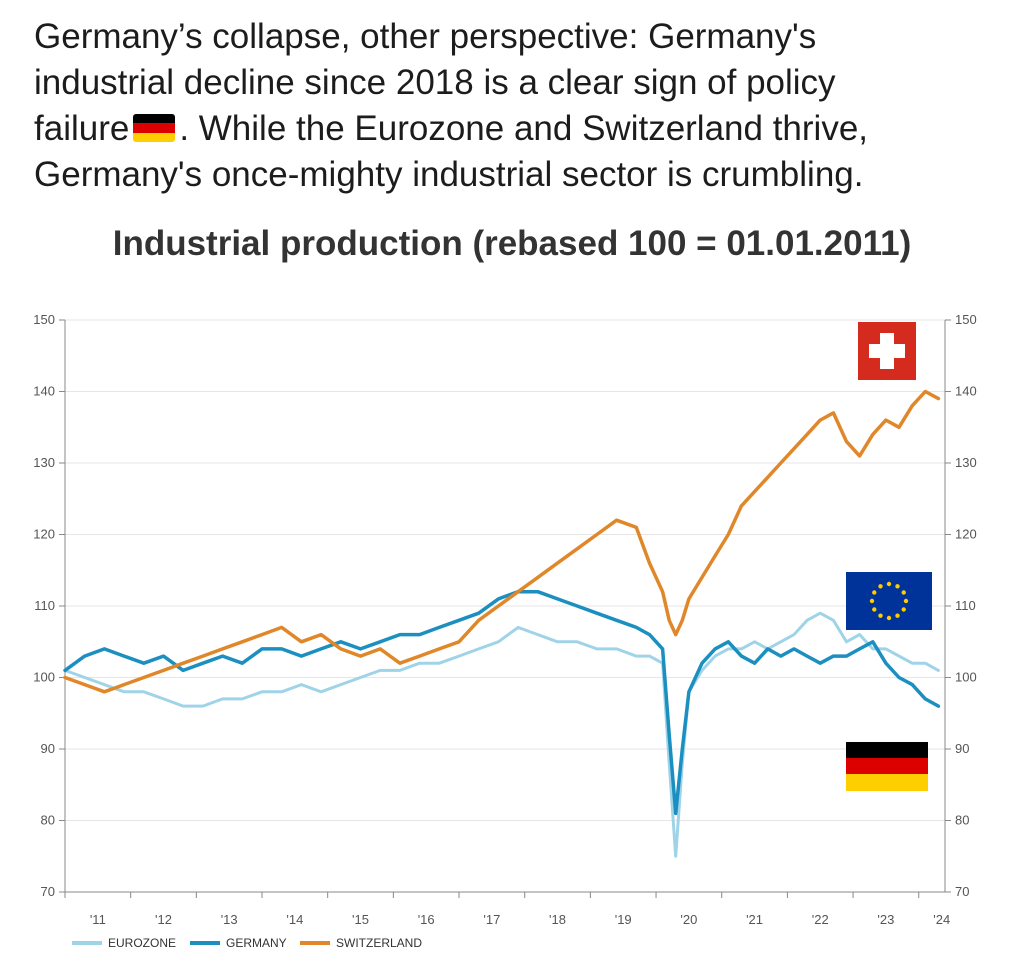  I want to click on y-tick-label-left-140: 140, so click(44, 391).